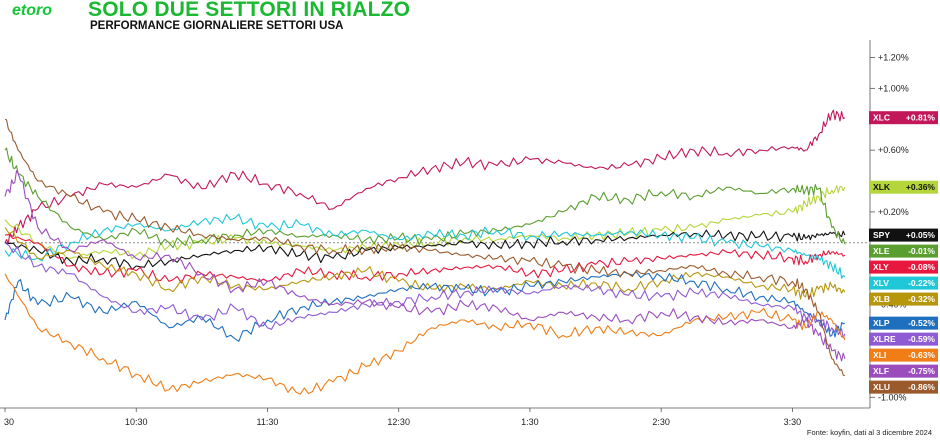  Describe the element at coordinates (136, 422) in the screenshot. I see `x-tick-label: 10:30` at that location.